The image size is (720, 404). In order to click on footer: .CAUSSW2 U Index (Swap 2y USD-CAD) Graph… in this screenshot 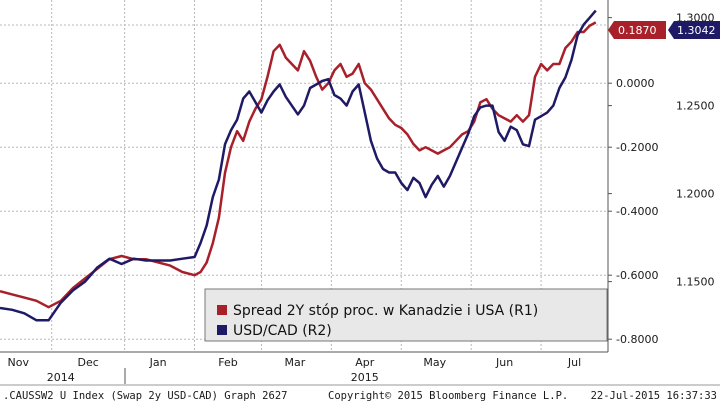, I will do `click(360, 393)`.